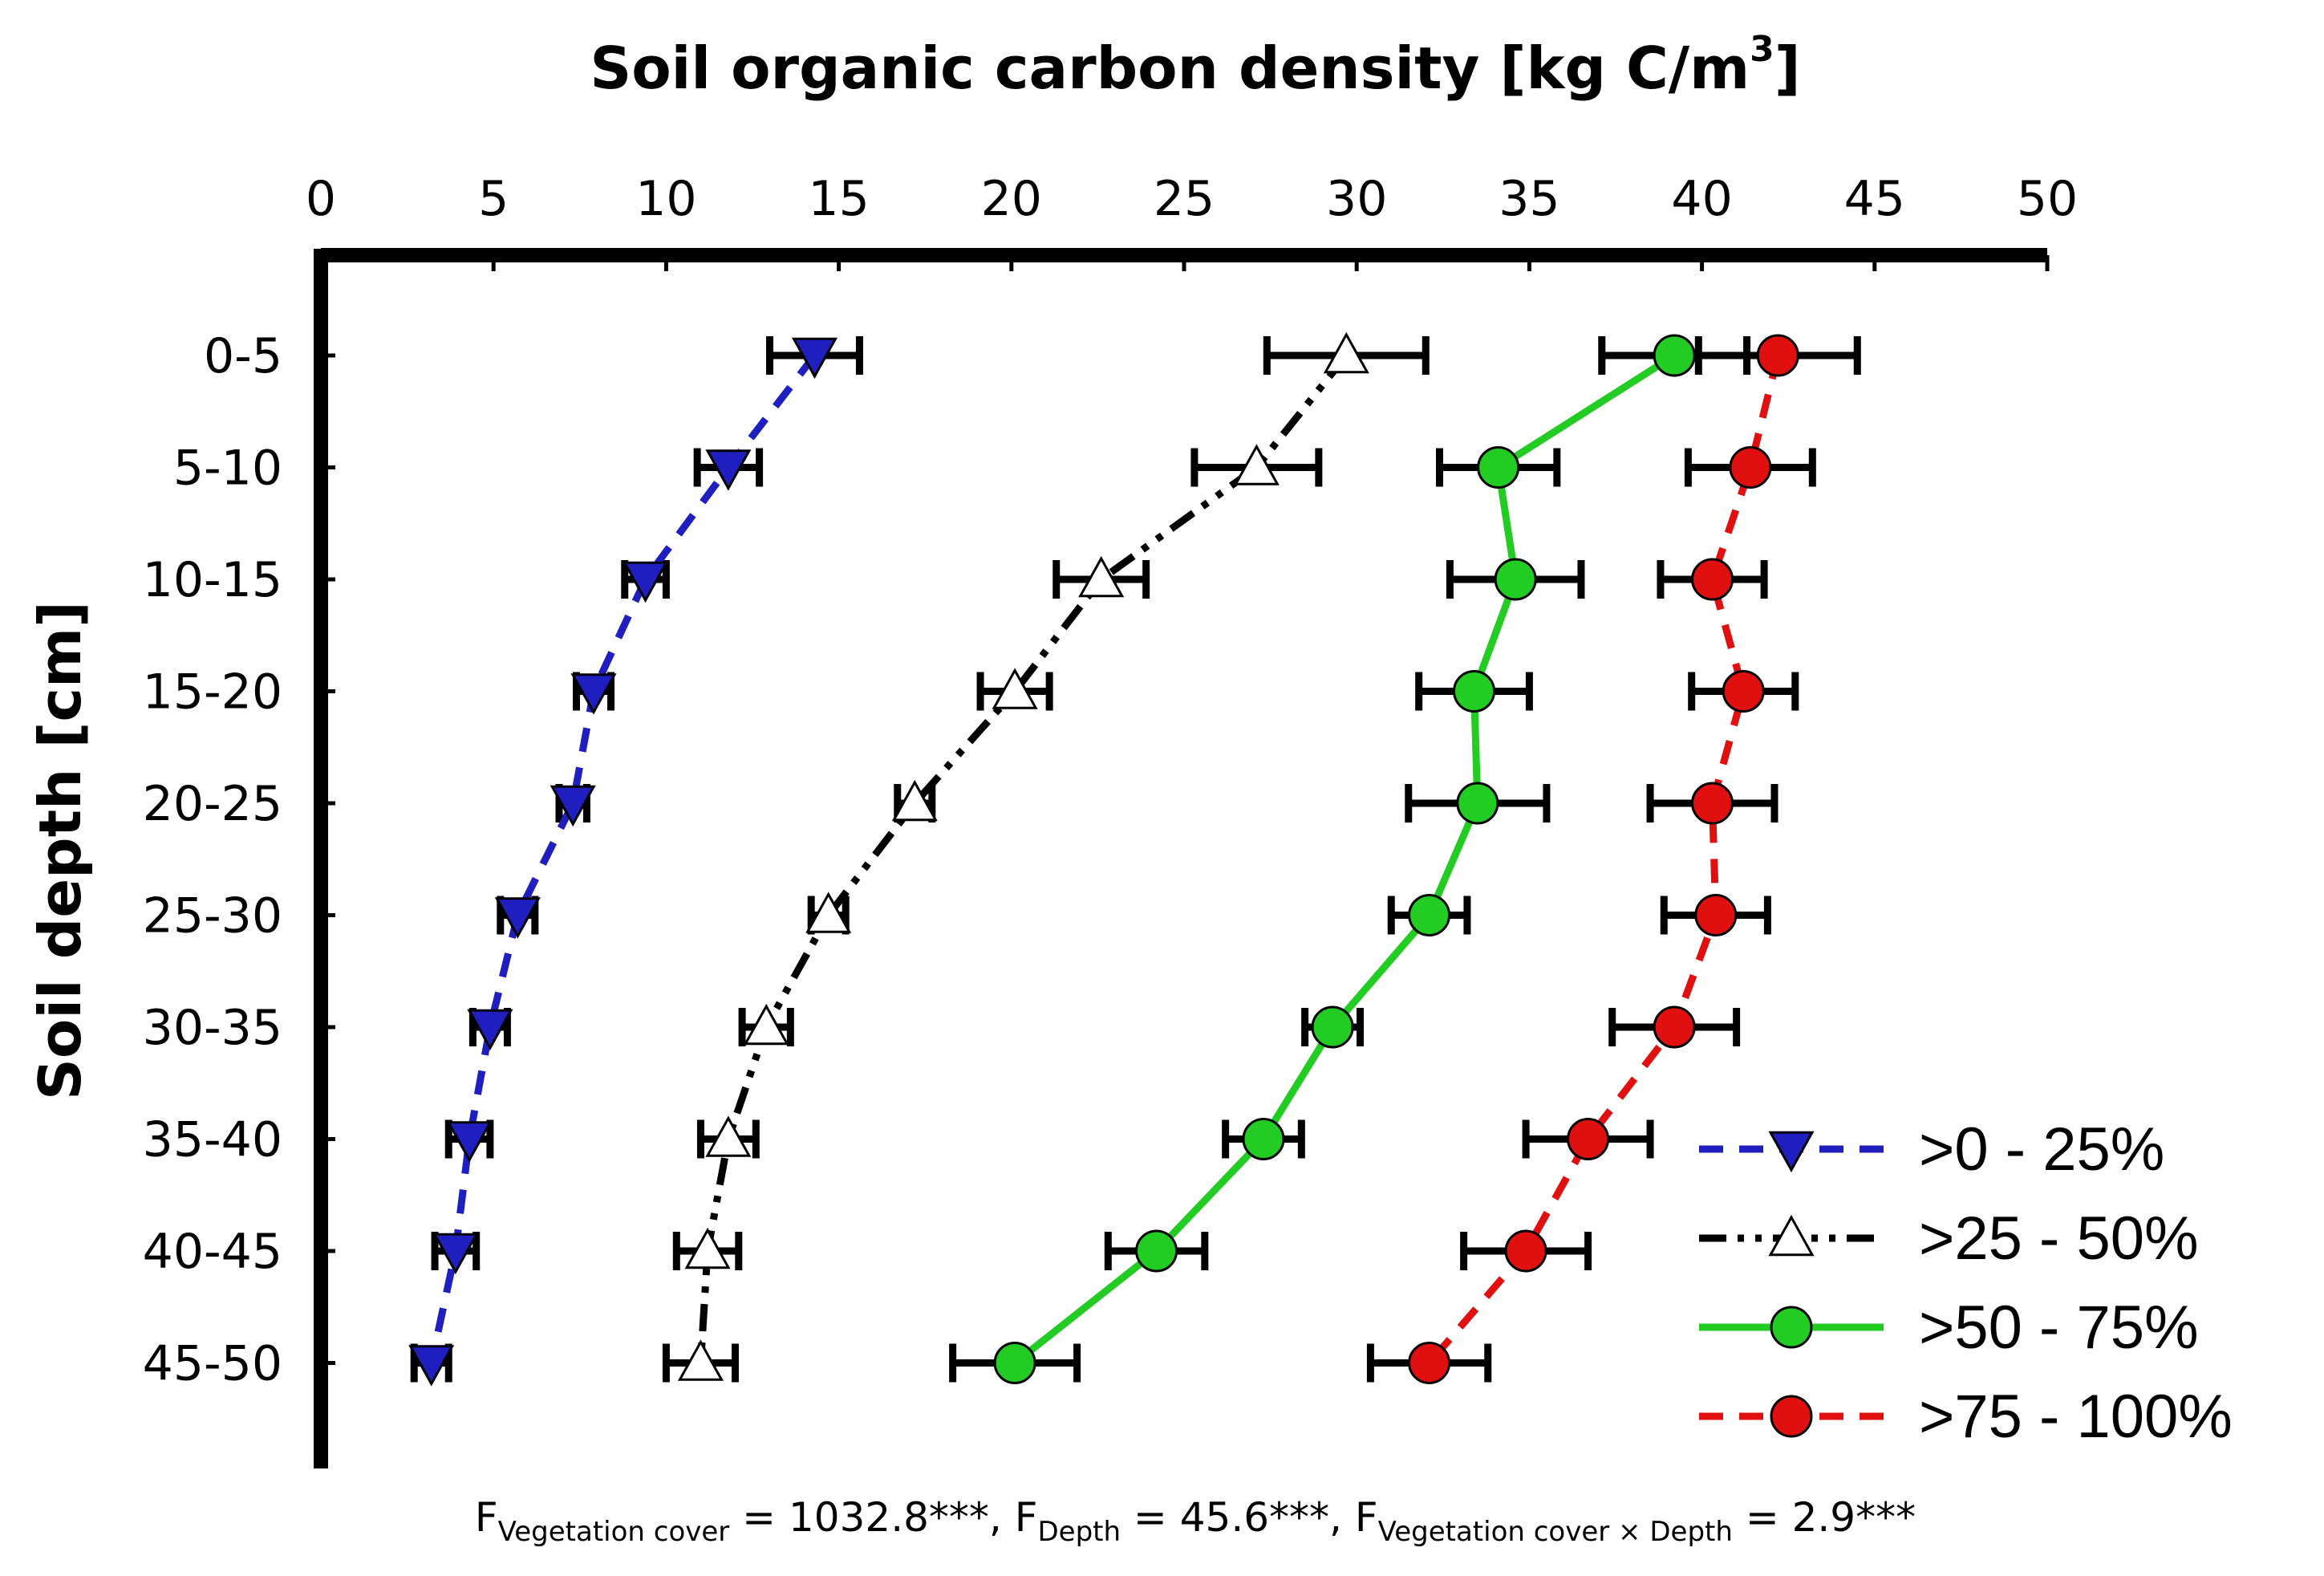 This screenshot has width=2324, height=1576. What do you see at coordinates (486, 1517) in the screenshot?
I see `footnote-f1-letter: F` at bounding box center [486, 1517].